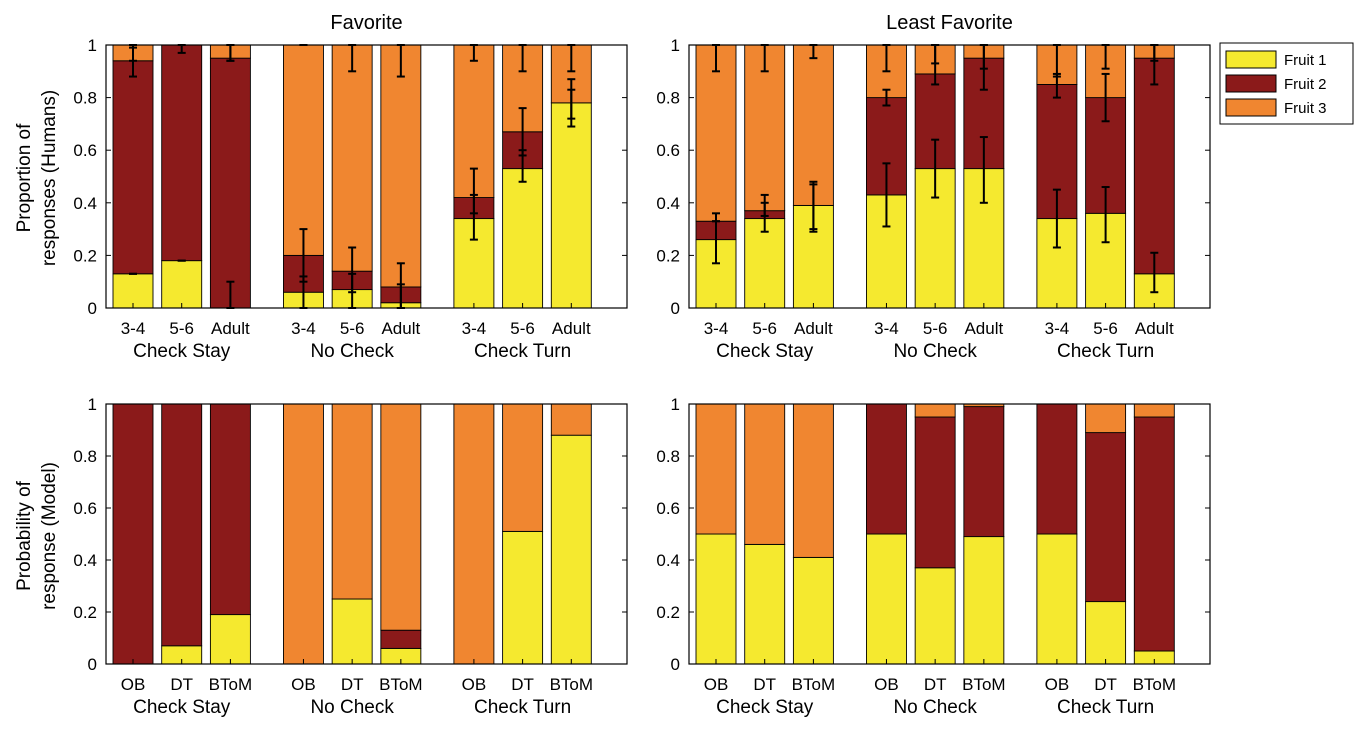 The image size is (1359, 733). What do you see at coordinates (1286, 83) in the screenshot?
I see `legend: Fruit 1 Fruit 2 Fruit 3` at bounding box center [1286, 83].